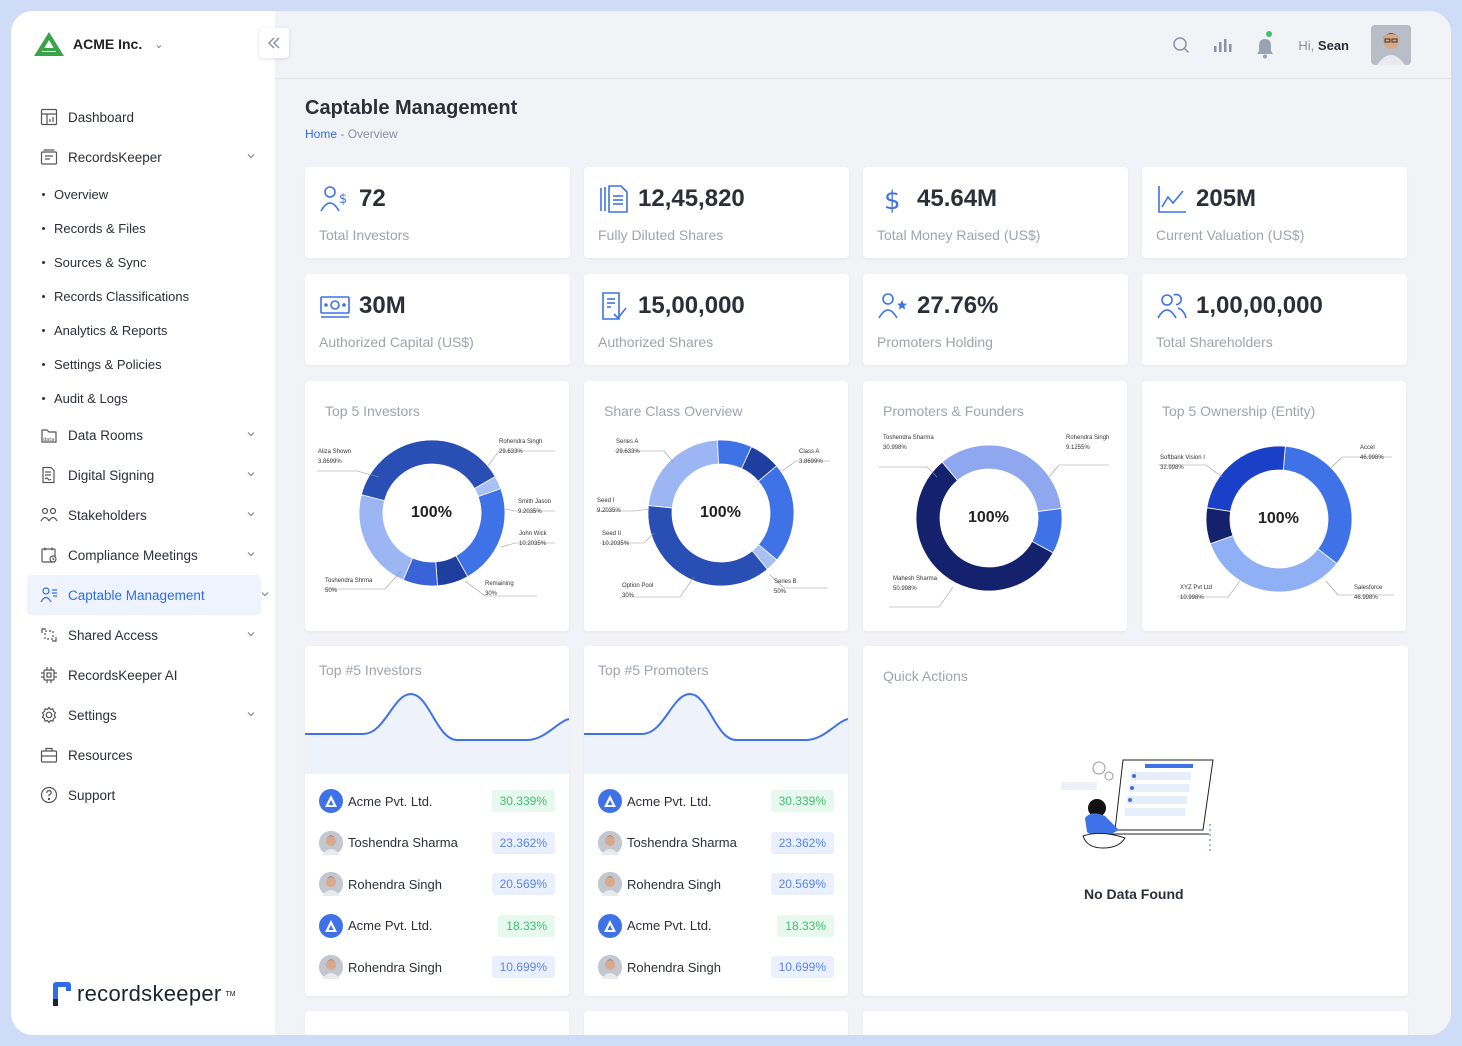  I want to click on sidebar-item-captable-management: Captable Management, so click(148, 595).